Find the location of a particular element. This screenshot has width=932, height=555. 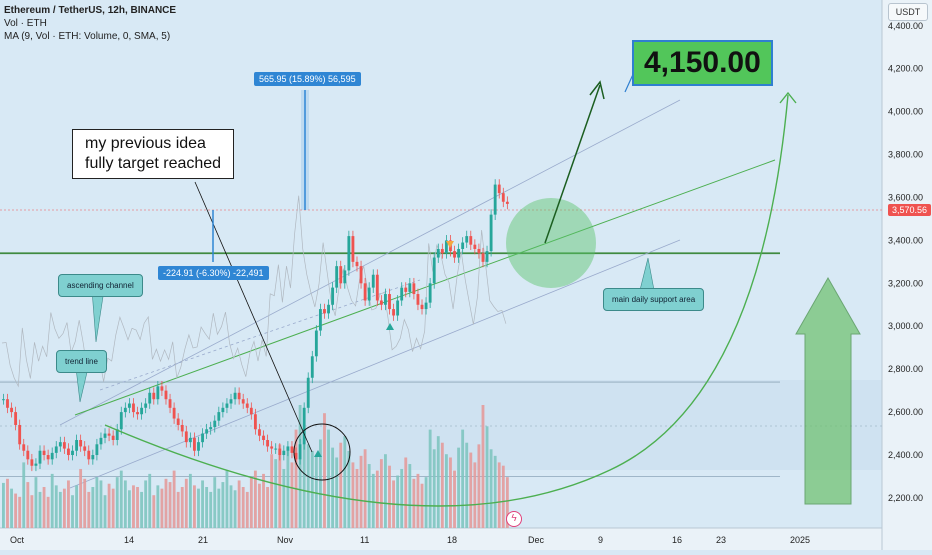

legend-ma: MA (9, Vol · ETH: Volume, 0, SMA, 5) is located at coordinates (87, 36).